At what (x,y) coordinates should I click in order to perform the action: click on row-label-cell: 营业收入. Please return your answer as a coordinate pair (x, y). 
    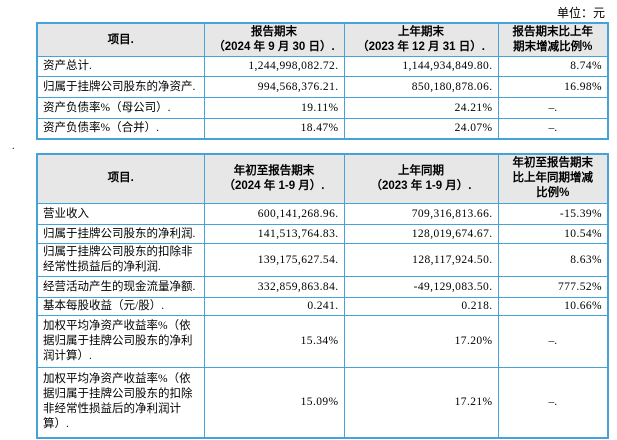
    Looking at the image, I should click on (120, 214).